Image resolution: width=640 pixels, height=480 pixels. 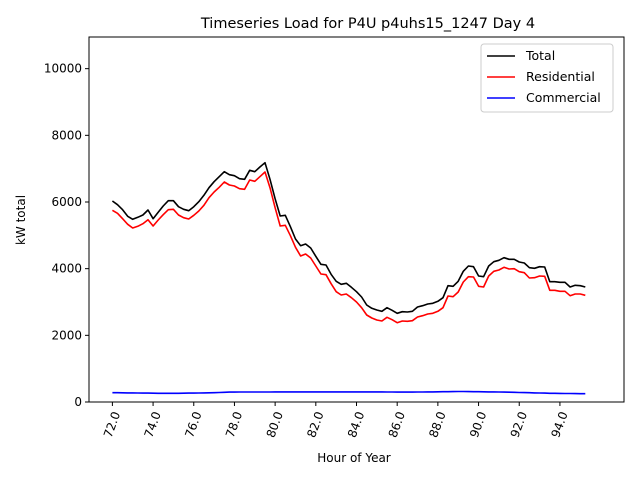 What do you see at coordinates (349, 392) in the screenshot?
I see `series-line-commercial` at bounding box center [349, 392].